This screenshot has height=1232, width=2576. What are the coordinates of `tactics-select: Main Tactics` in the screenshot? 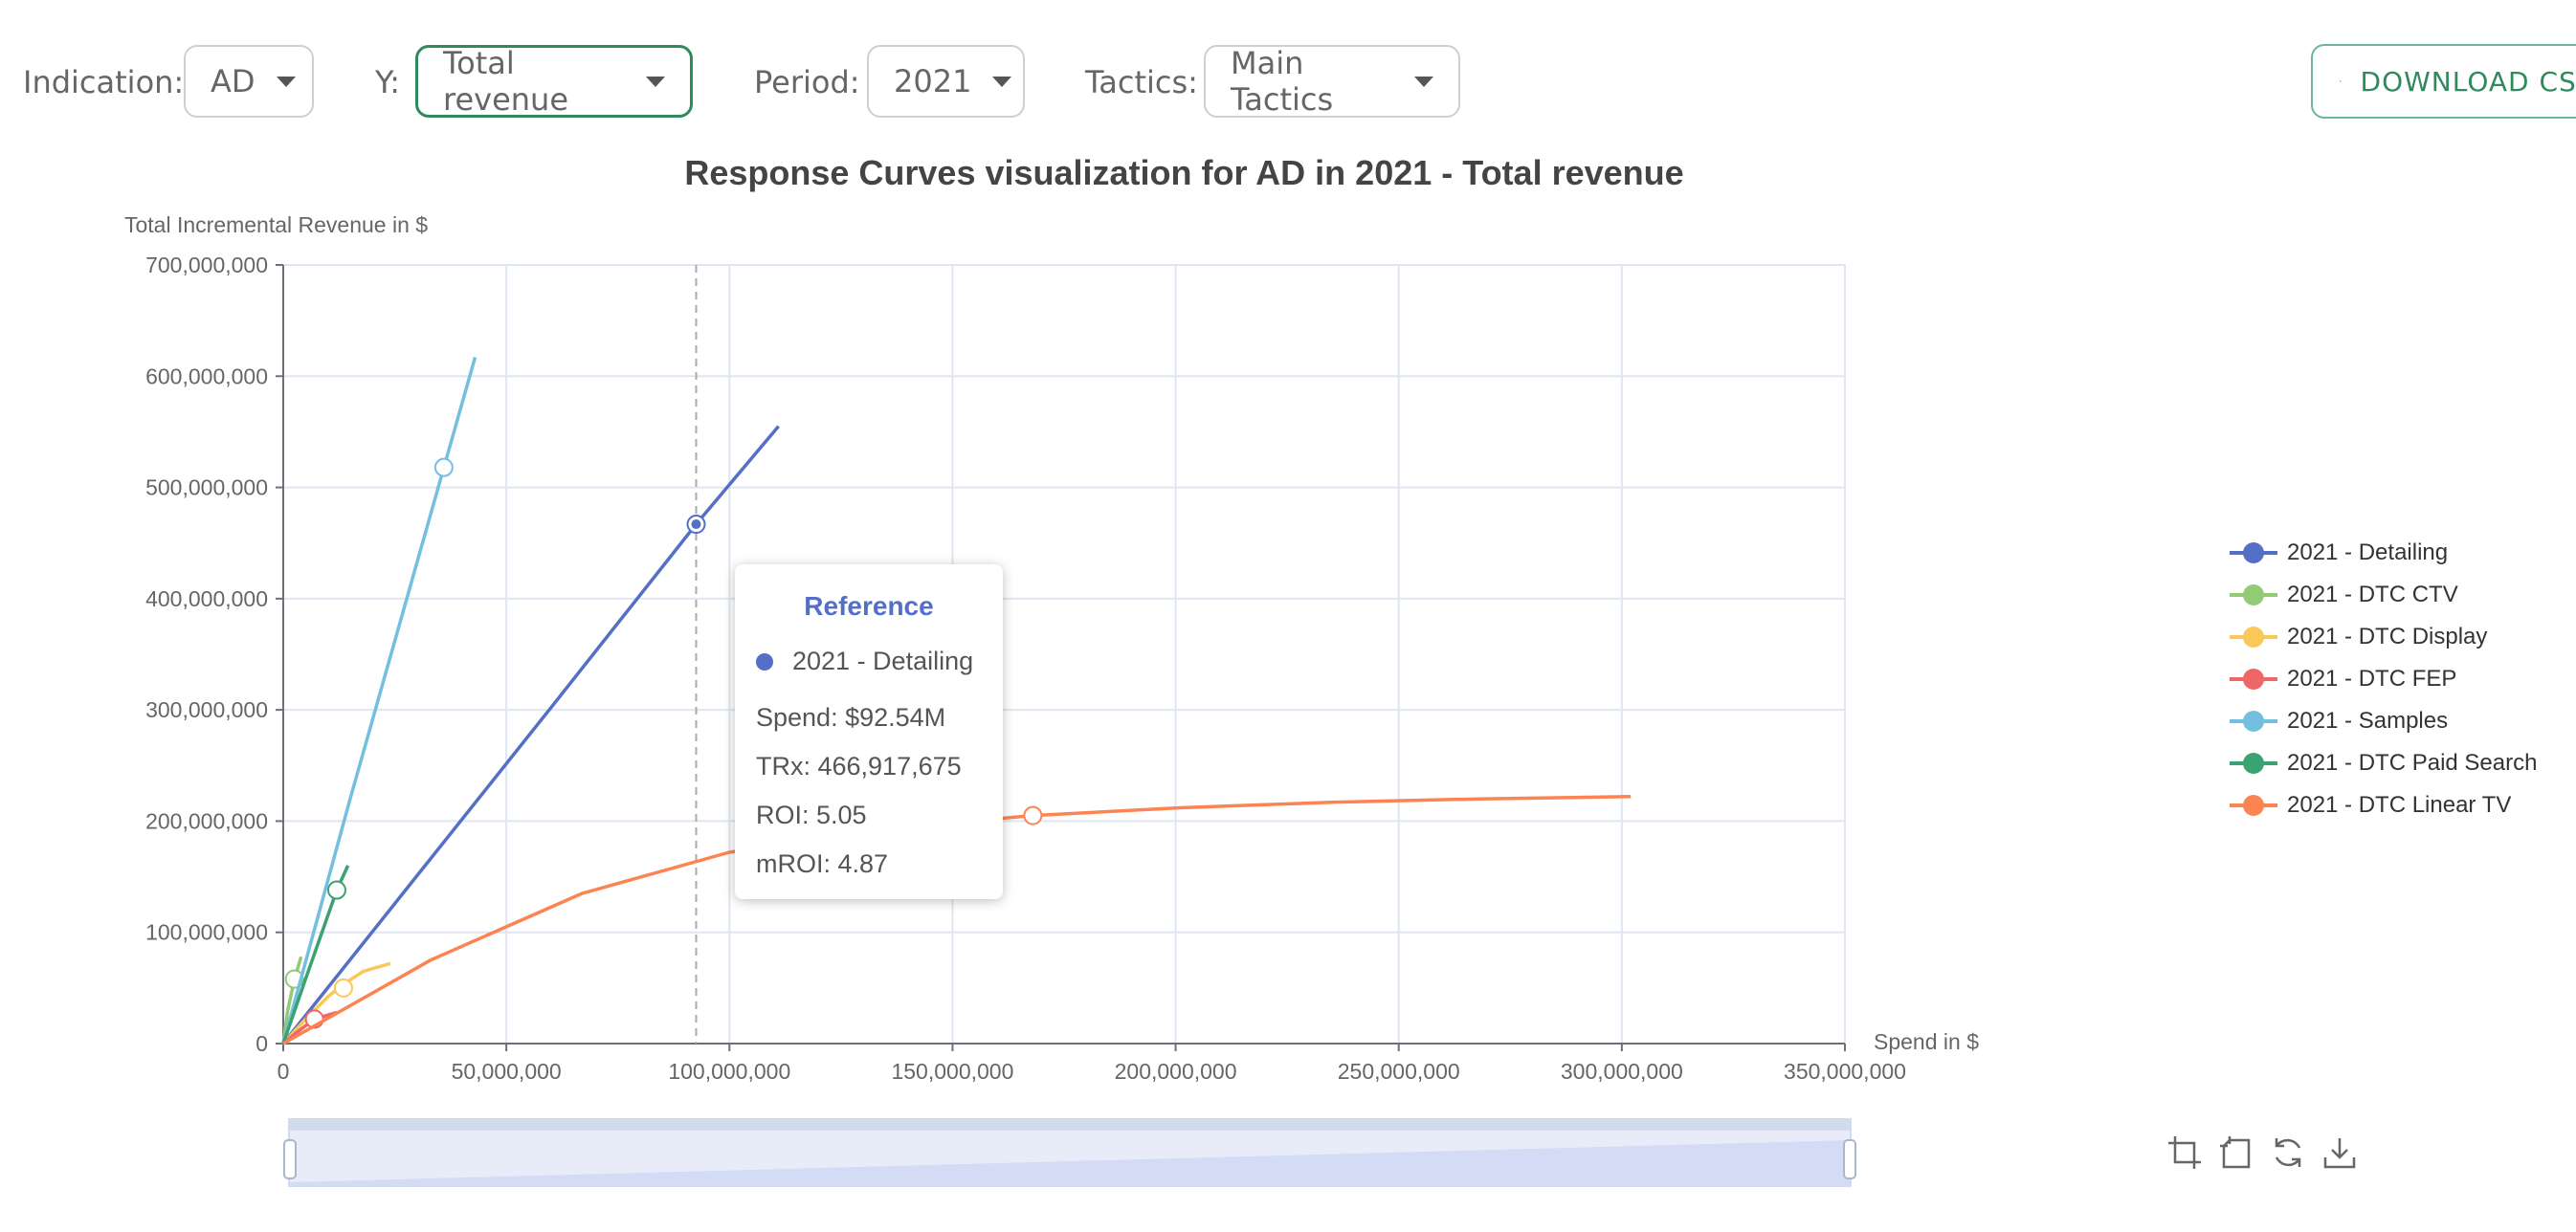 It's located at (1332, 81).